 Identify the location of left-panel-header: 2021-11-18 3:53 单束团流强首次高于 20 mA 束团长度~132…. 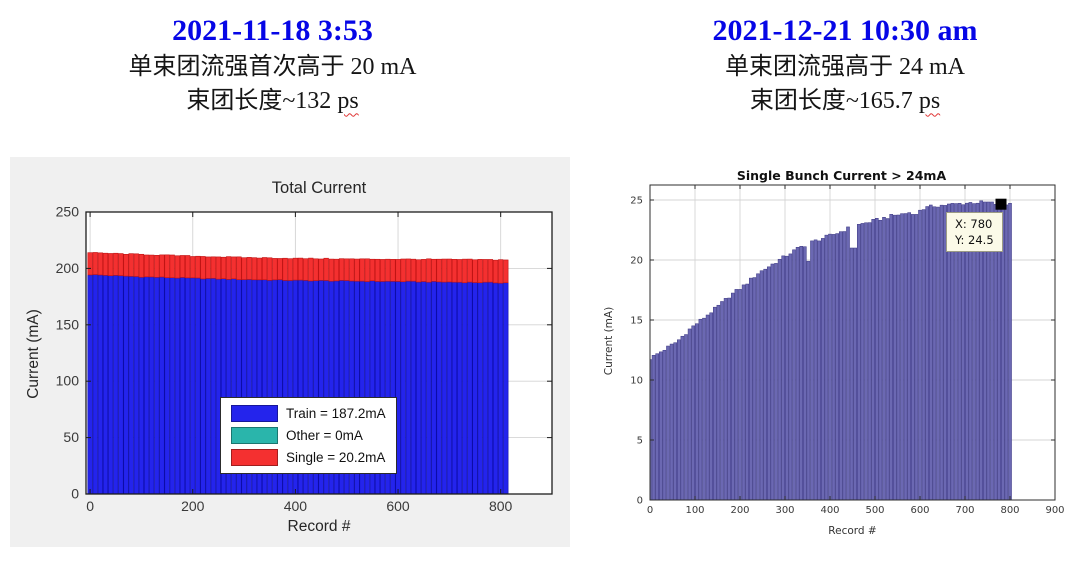
(272, 65).